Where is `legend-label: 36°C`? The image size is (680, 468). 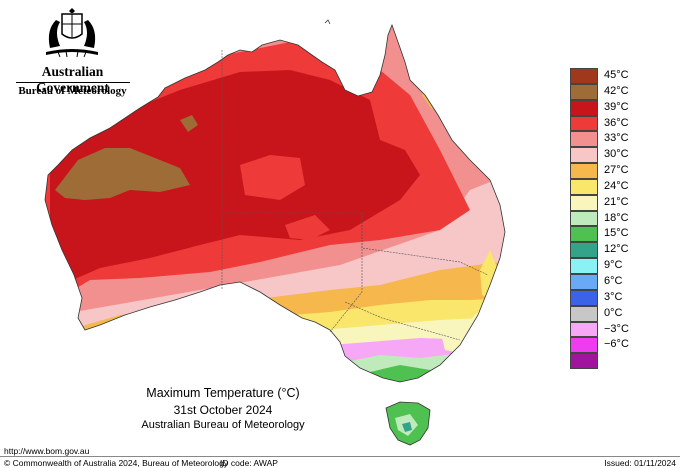 legend-label: 36°C is located at coordinates (616, 122).